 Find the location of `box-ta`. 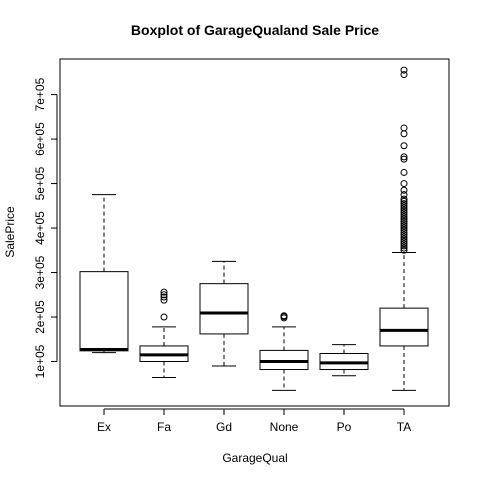

box-ta is located at coordinates (404, 228).